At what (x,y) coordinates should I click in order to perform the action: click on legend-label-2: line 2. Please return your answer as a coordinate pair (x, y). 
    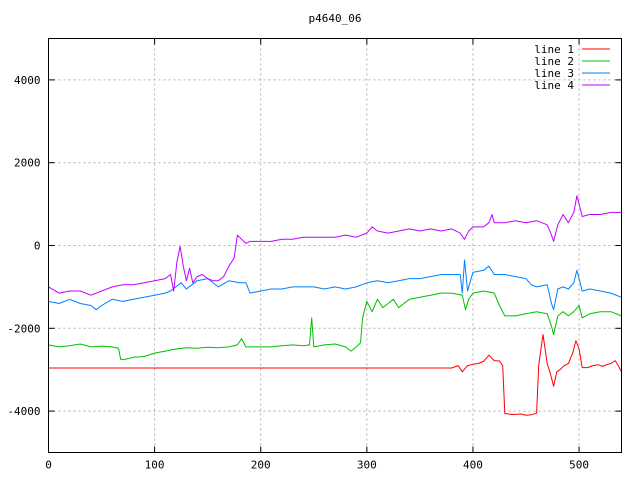
    Looking at the image, I should click on (554, 61).